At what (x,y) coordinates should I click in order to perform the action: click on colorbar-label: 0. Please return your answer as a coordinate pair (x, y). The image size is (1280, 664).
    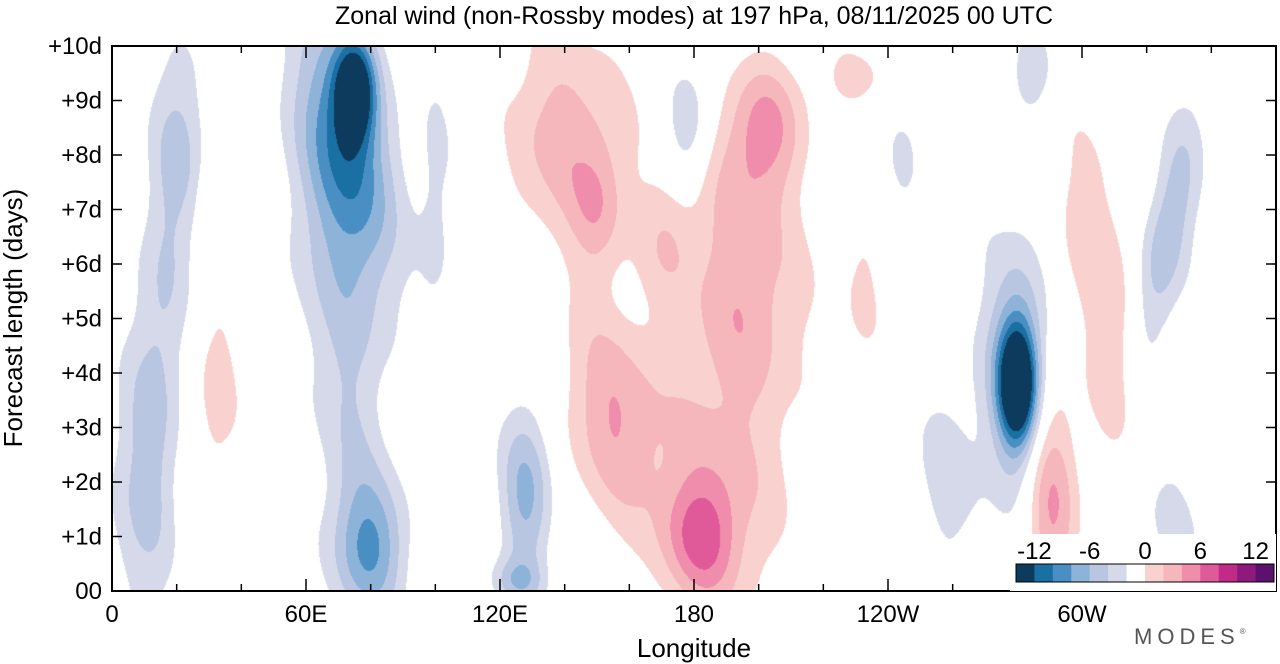
    Looking at the image, I should click on (1144, 551).